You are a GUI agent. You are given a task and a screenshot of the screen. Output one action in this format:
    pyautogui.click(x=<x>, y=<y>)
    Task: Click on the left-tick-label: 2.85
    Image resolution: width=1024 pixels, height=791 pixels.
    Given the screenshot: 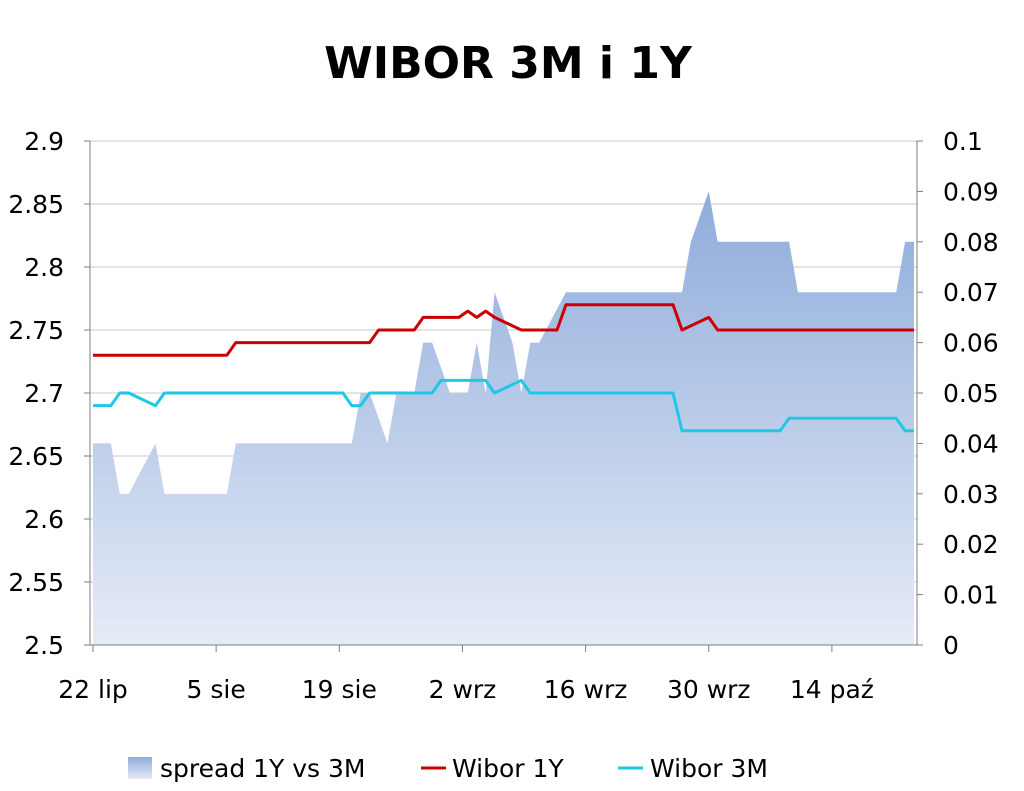 What is the action you would take?
    pyautogui.click(x=36, y=204)
    